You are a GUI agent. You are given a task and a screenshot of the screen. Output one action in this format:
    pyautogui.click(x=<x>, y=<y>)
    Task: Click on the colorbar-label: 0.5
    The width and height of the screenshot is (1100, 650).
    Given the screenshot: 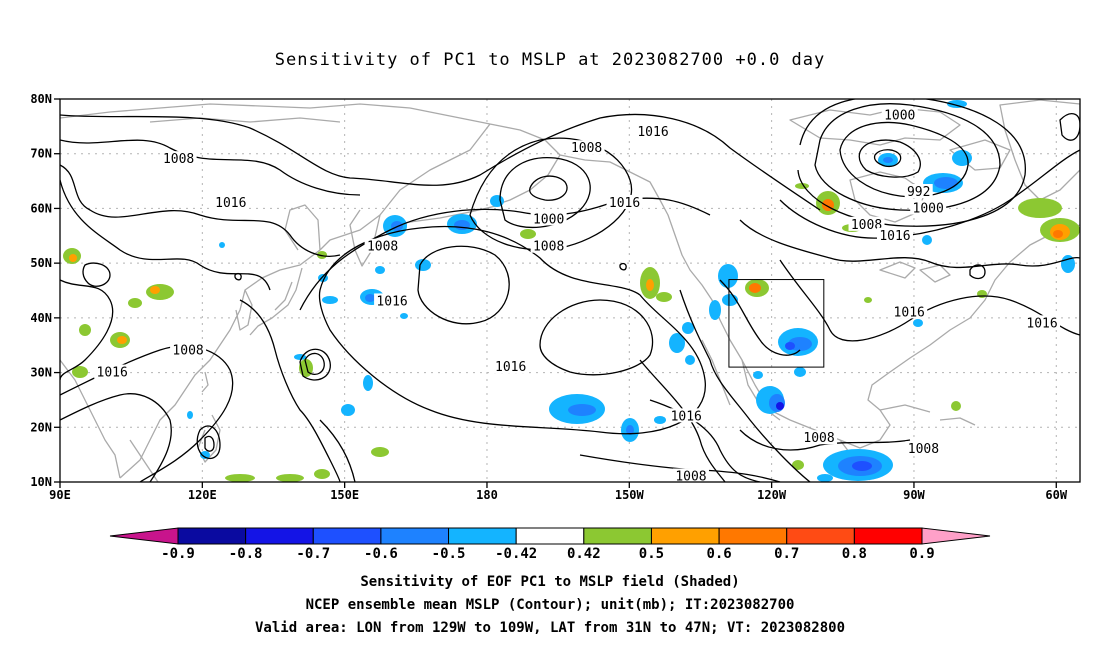 What is the action you would take?
    pyautogui.click(x=651, y=554)
    